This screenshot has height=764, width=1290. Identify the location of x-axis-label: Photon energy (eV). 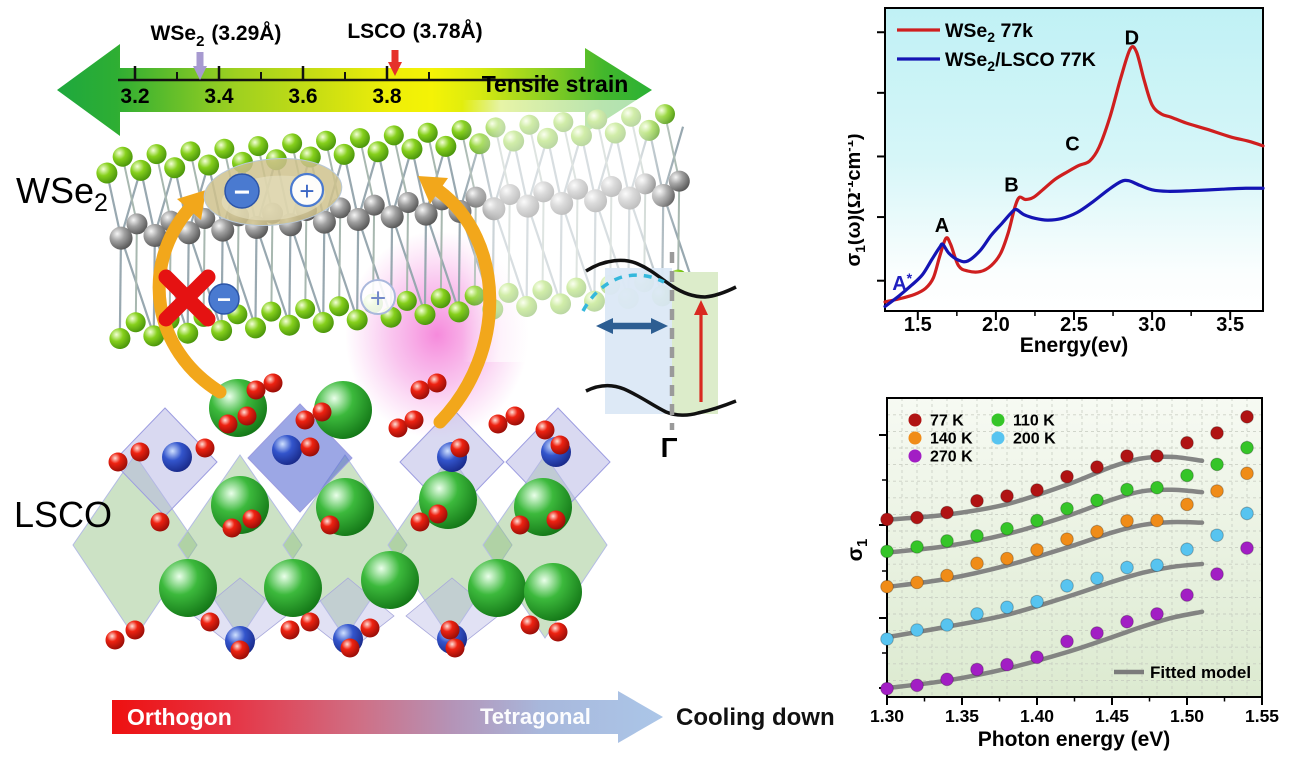
(1074, 739).